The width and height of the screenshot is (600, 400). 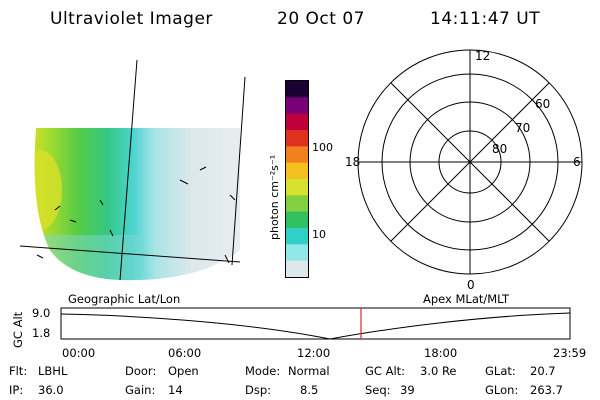 I want to click on mode-value: Normal, so click(x=309, y=371).